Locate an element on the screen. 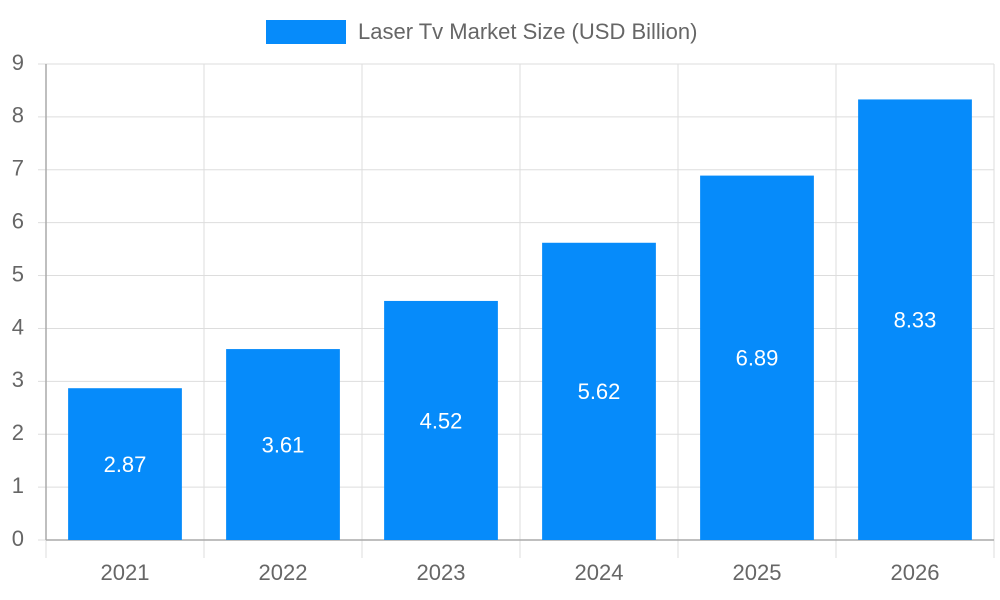 The height and width of the screenshot is (600, 1000). data-label: 5.62 is located at coordinates (599, 391).